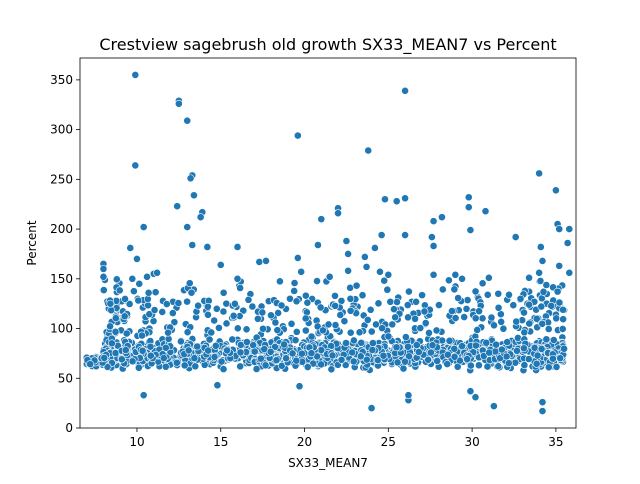  What do you see at coordinates (136, 442) in the screenshot?
I see `x-tick-label: 10` at bounding box center [136, 442].